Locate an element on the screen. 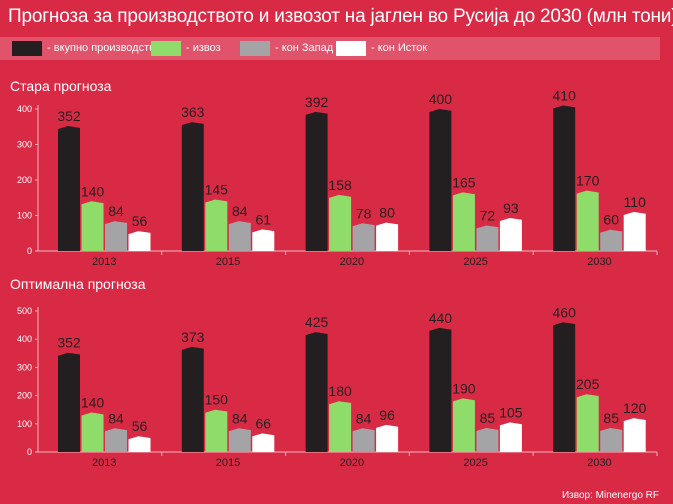 The image size is (673, 504). legend-label-export: - извоз is located at coordinates (203, 48).